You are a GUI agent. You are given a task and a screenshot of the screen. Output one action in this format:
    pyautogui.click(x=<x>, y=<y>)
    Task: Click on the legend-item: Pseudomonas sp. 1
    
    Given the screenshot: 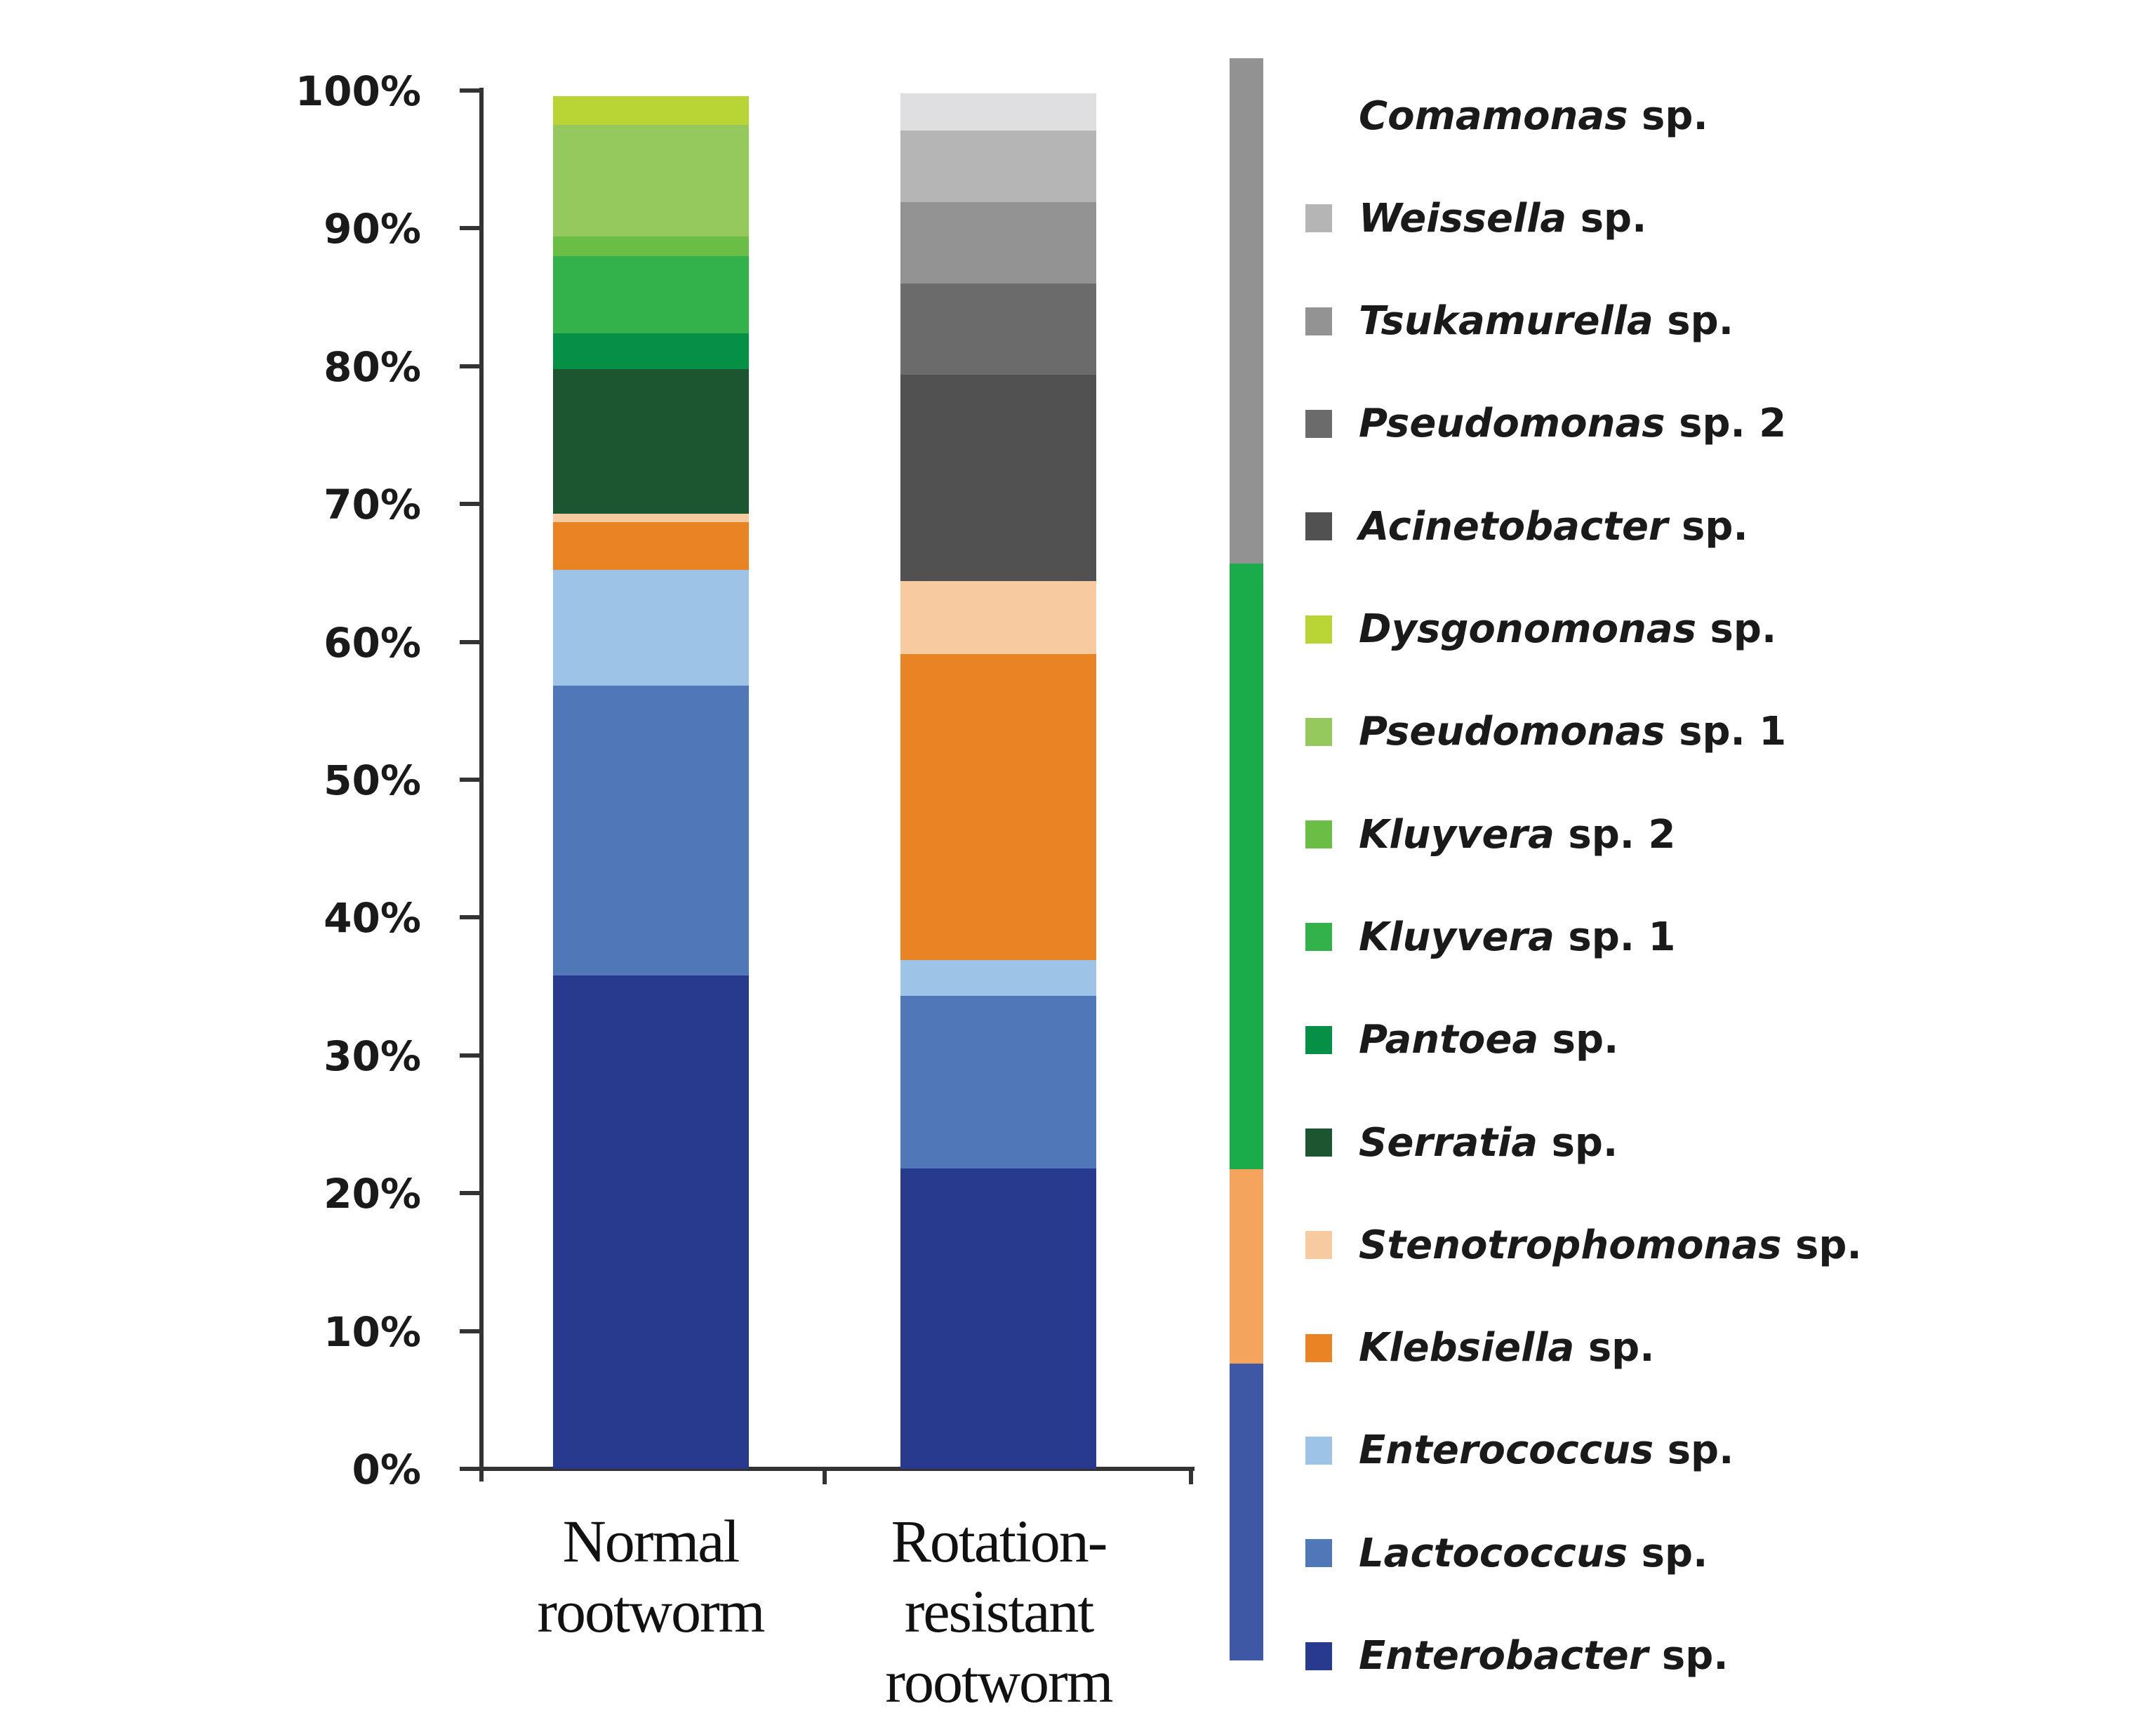 What is the action you would take?
    pyautogui.click(x=1545, y=732)
    